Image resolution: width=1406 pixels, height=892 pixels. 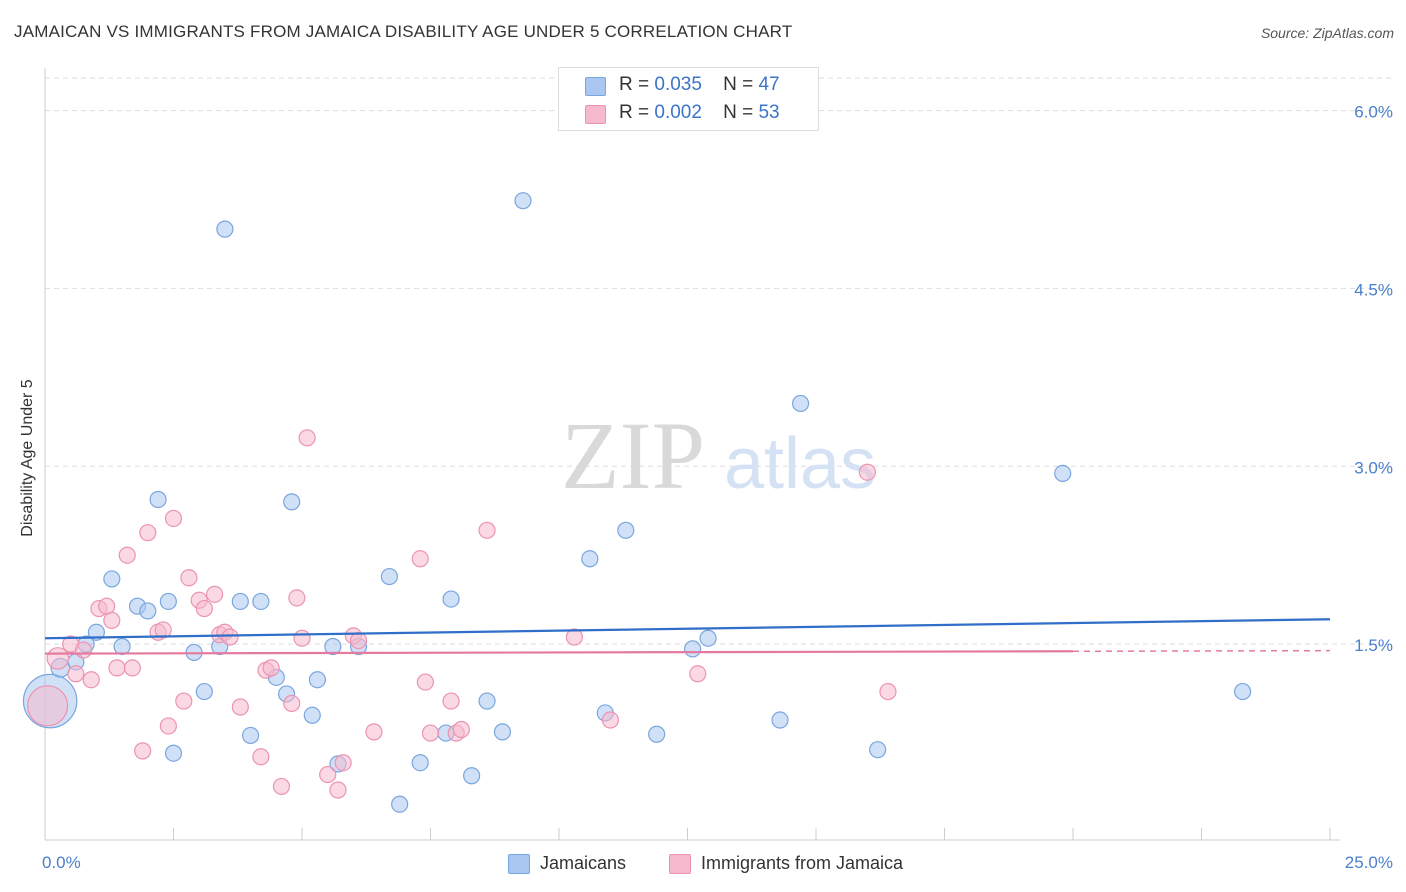 I want to click on immigrants-trend-line, so click(x=559, y=652).